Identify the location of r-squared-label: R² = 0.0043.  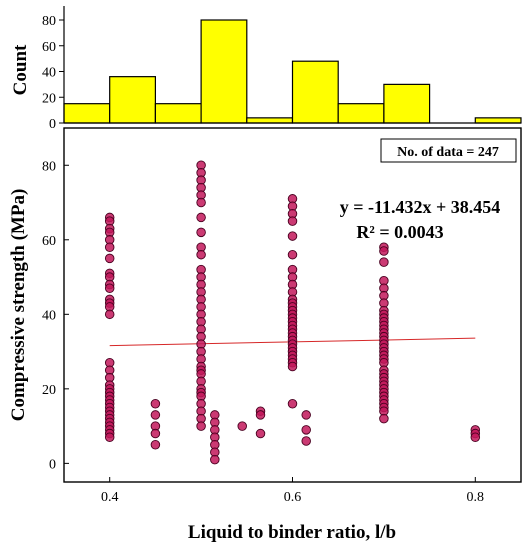
(399, 232).